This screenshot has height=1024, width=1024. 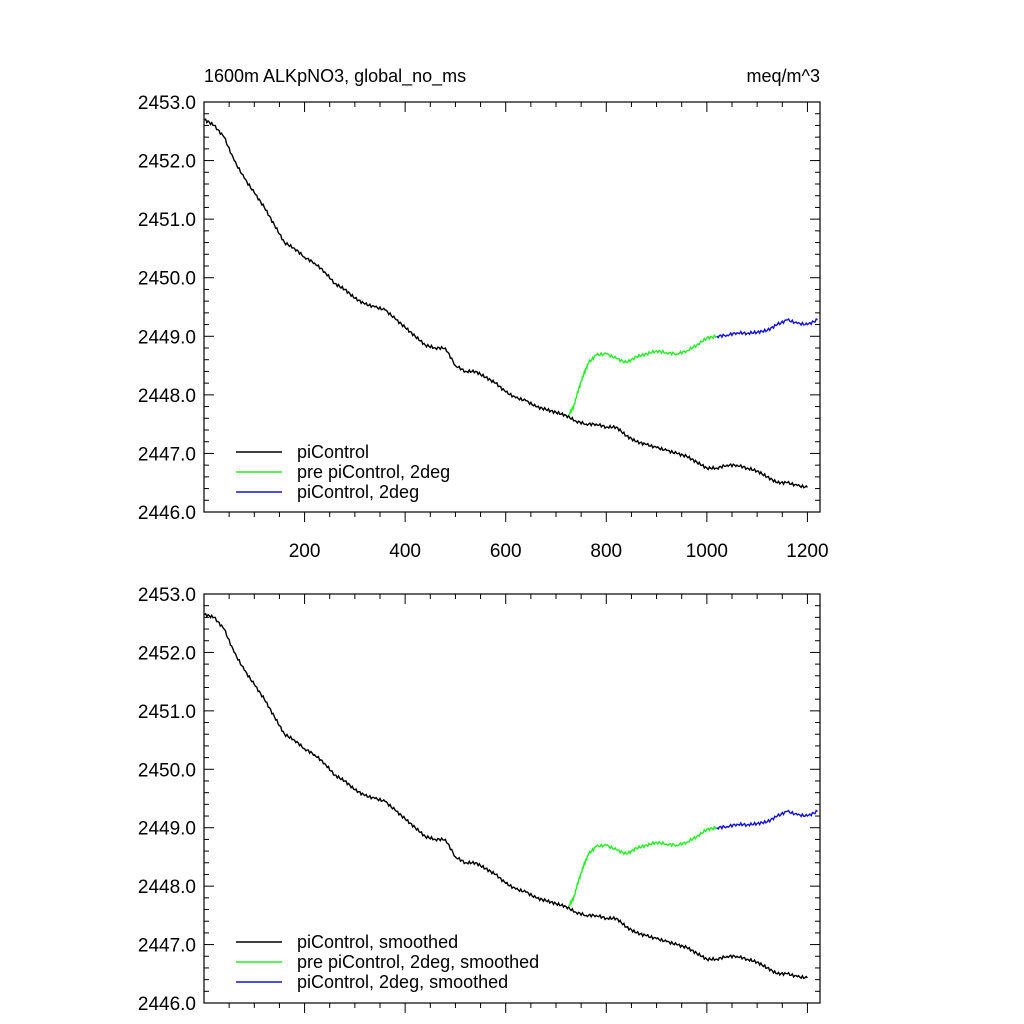 I want to click on x-tick-label: 1200, so click(x=807, y=551).